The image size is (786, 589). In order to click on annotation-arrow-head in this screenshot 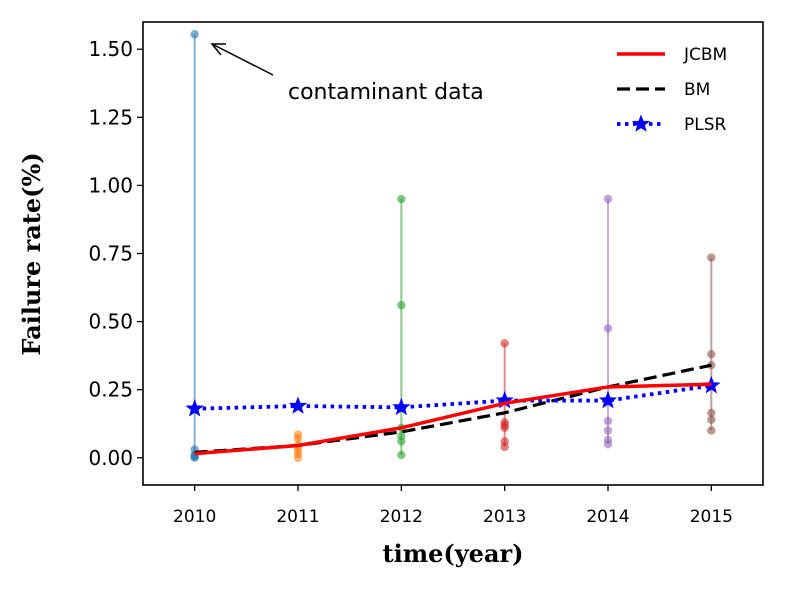, I will do `click(218, 49)`.